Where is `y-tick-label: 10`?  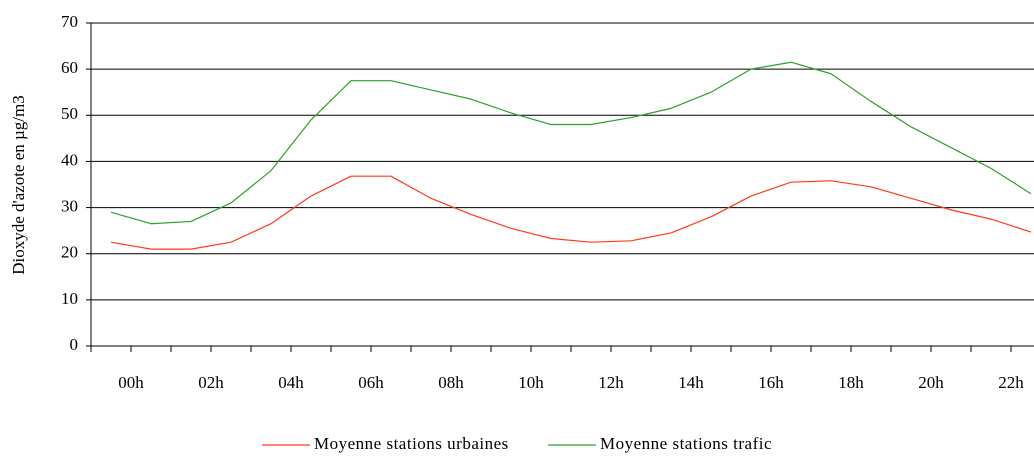 y-tick-label: 10 is located at coordinates (69, 298).